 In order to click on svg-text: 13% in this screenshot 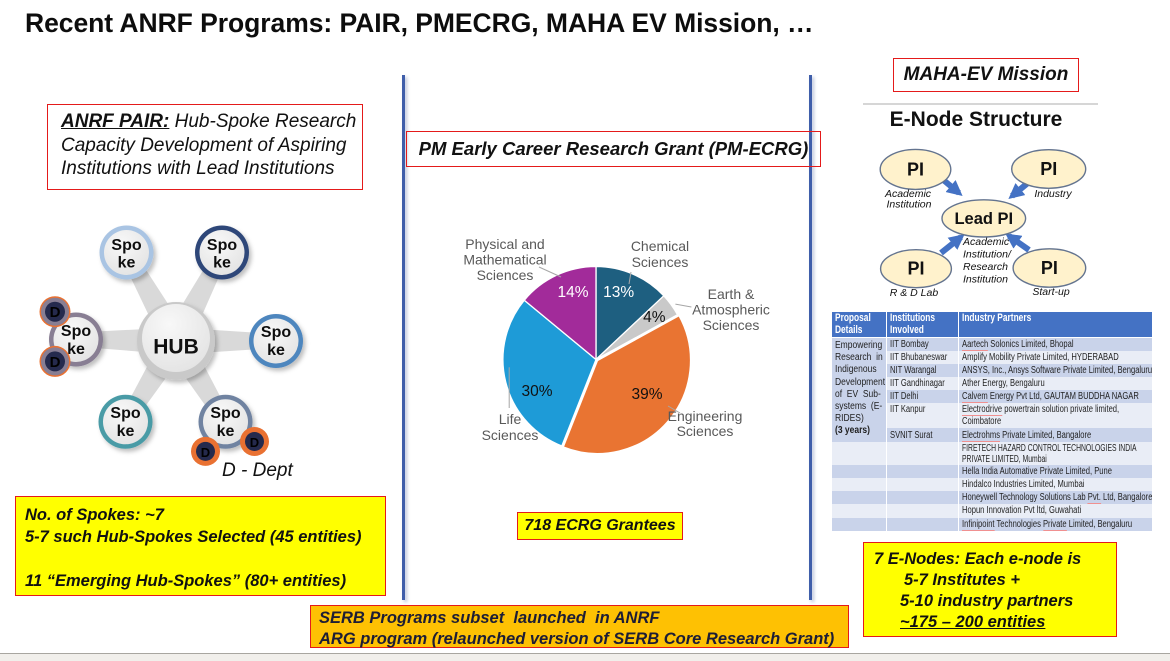, I will do `click(618, 292)`.